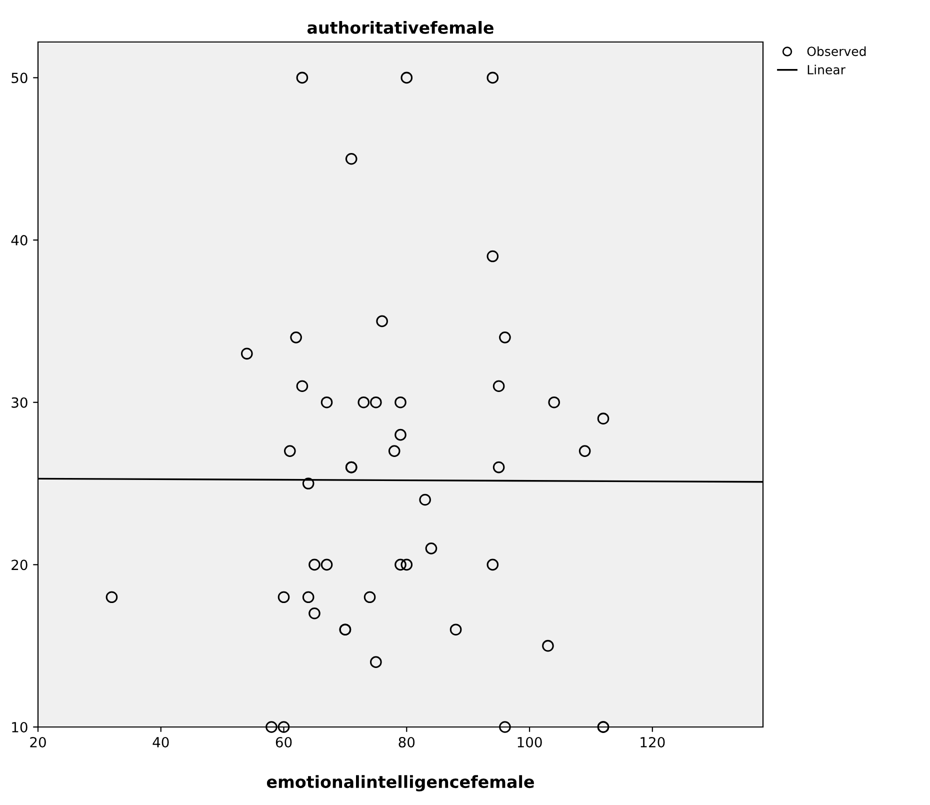 The image size is (930, 805). Describe the element at coordinates (400, 27) in the screenshot. I see `chart-title: authoritativefemale` at that location.